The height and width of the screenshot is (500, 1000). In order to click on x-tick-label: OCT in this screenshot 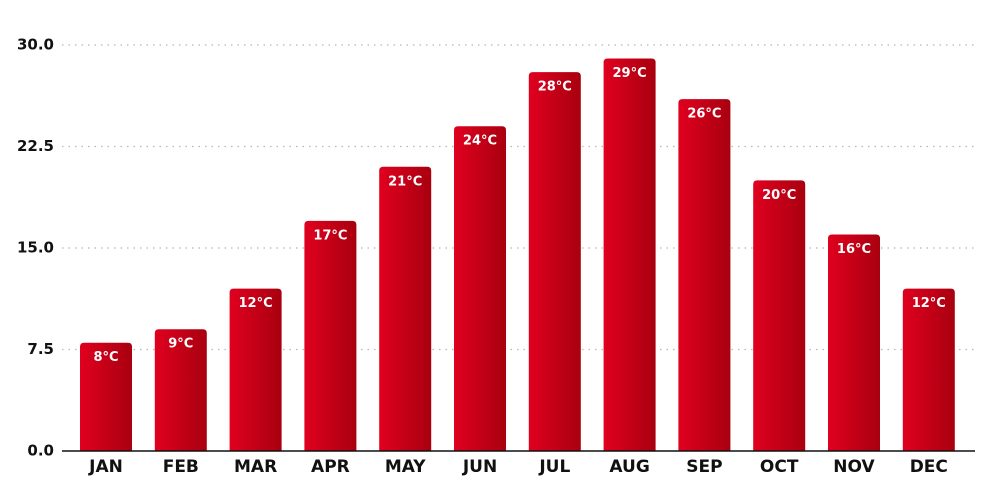, I will do `click(779, 467)`.